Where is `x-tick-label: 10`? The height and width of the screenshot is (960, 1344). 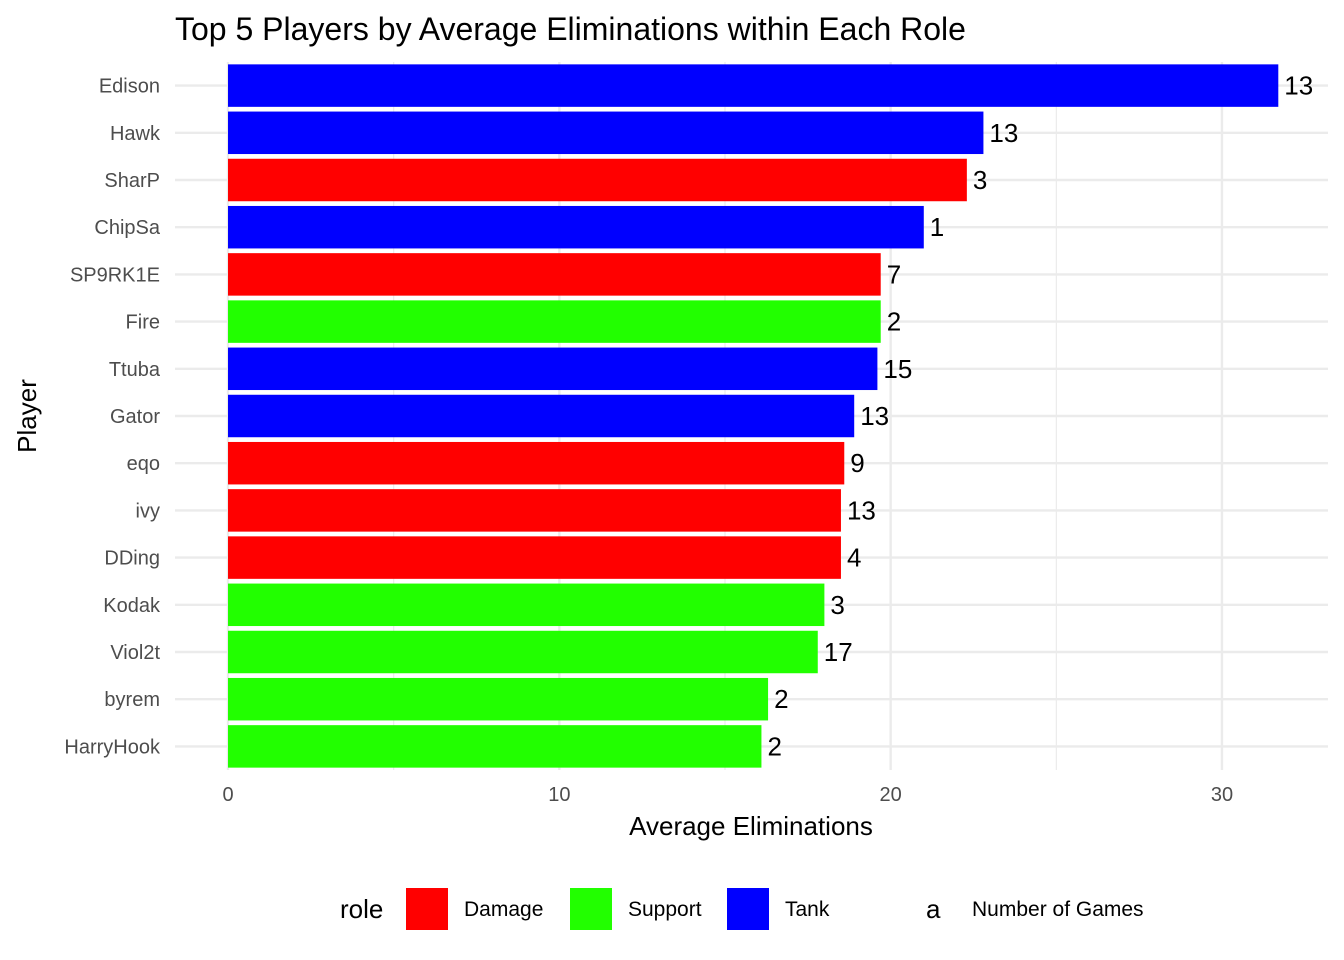 x-tick-label: 10 is located at coordinates (559, 795).